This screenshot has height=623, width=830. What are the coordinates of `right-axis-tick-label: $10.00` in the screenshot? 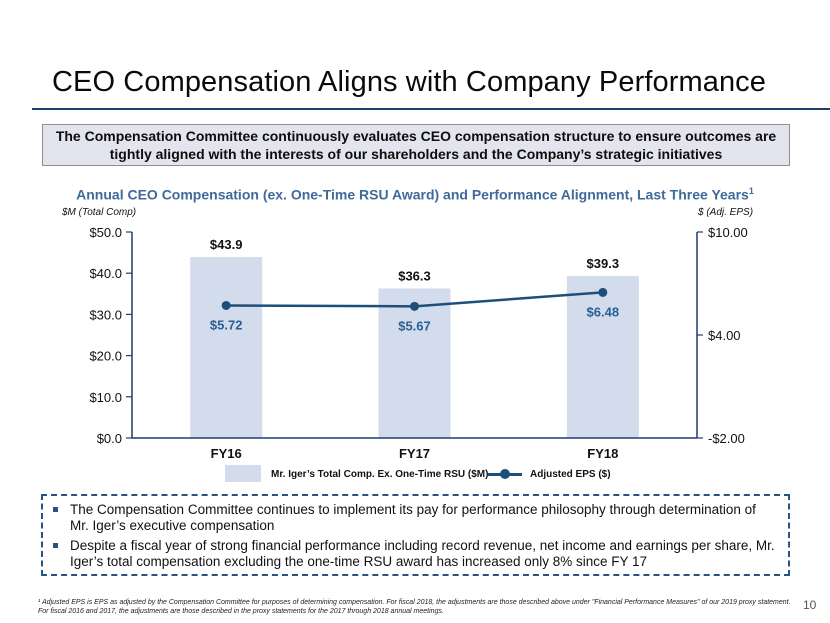 It's located at (728, 232).